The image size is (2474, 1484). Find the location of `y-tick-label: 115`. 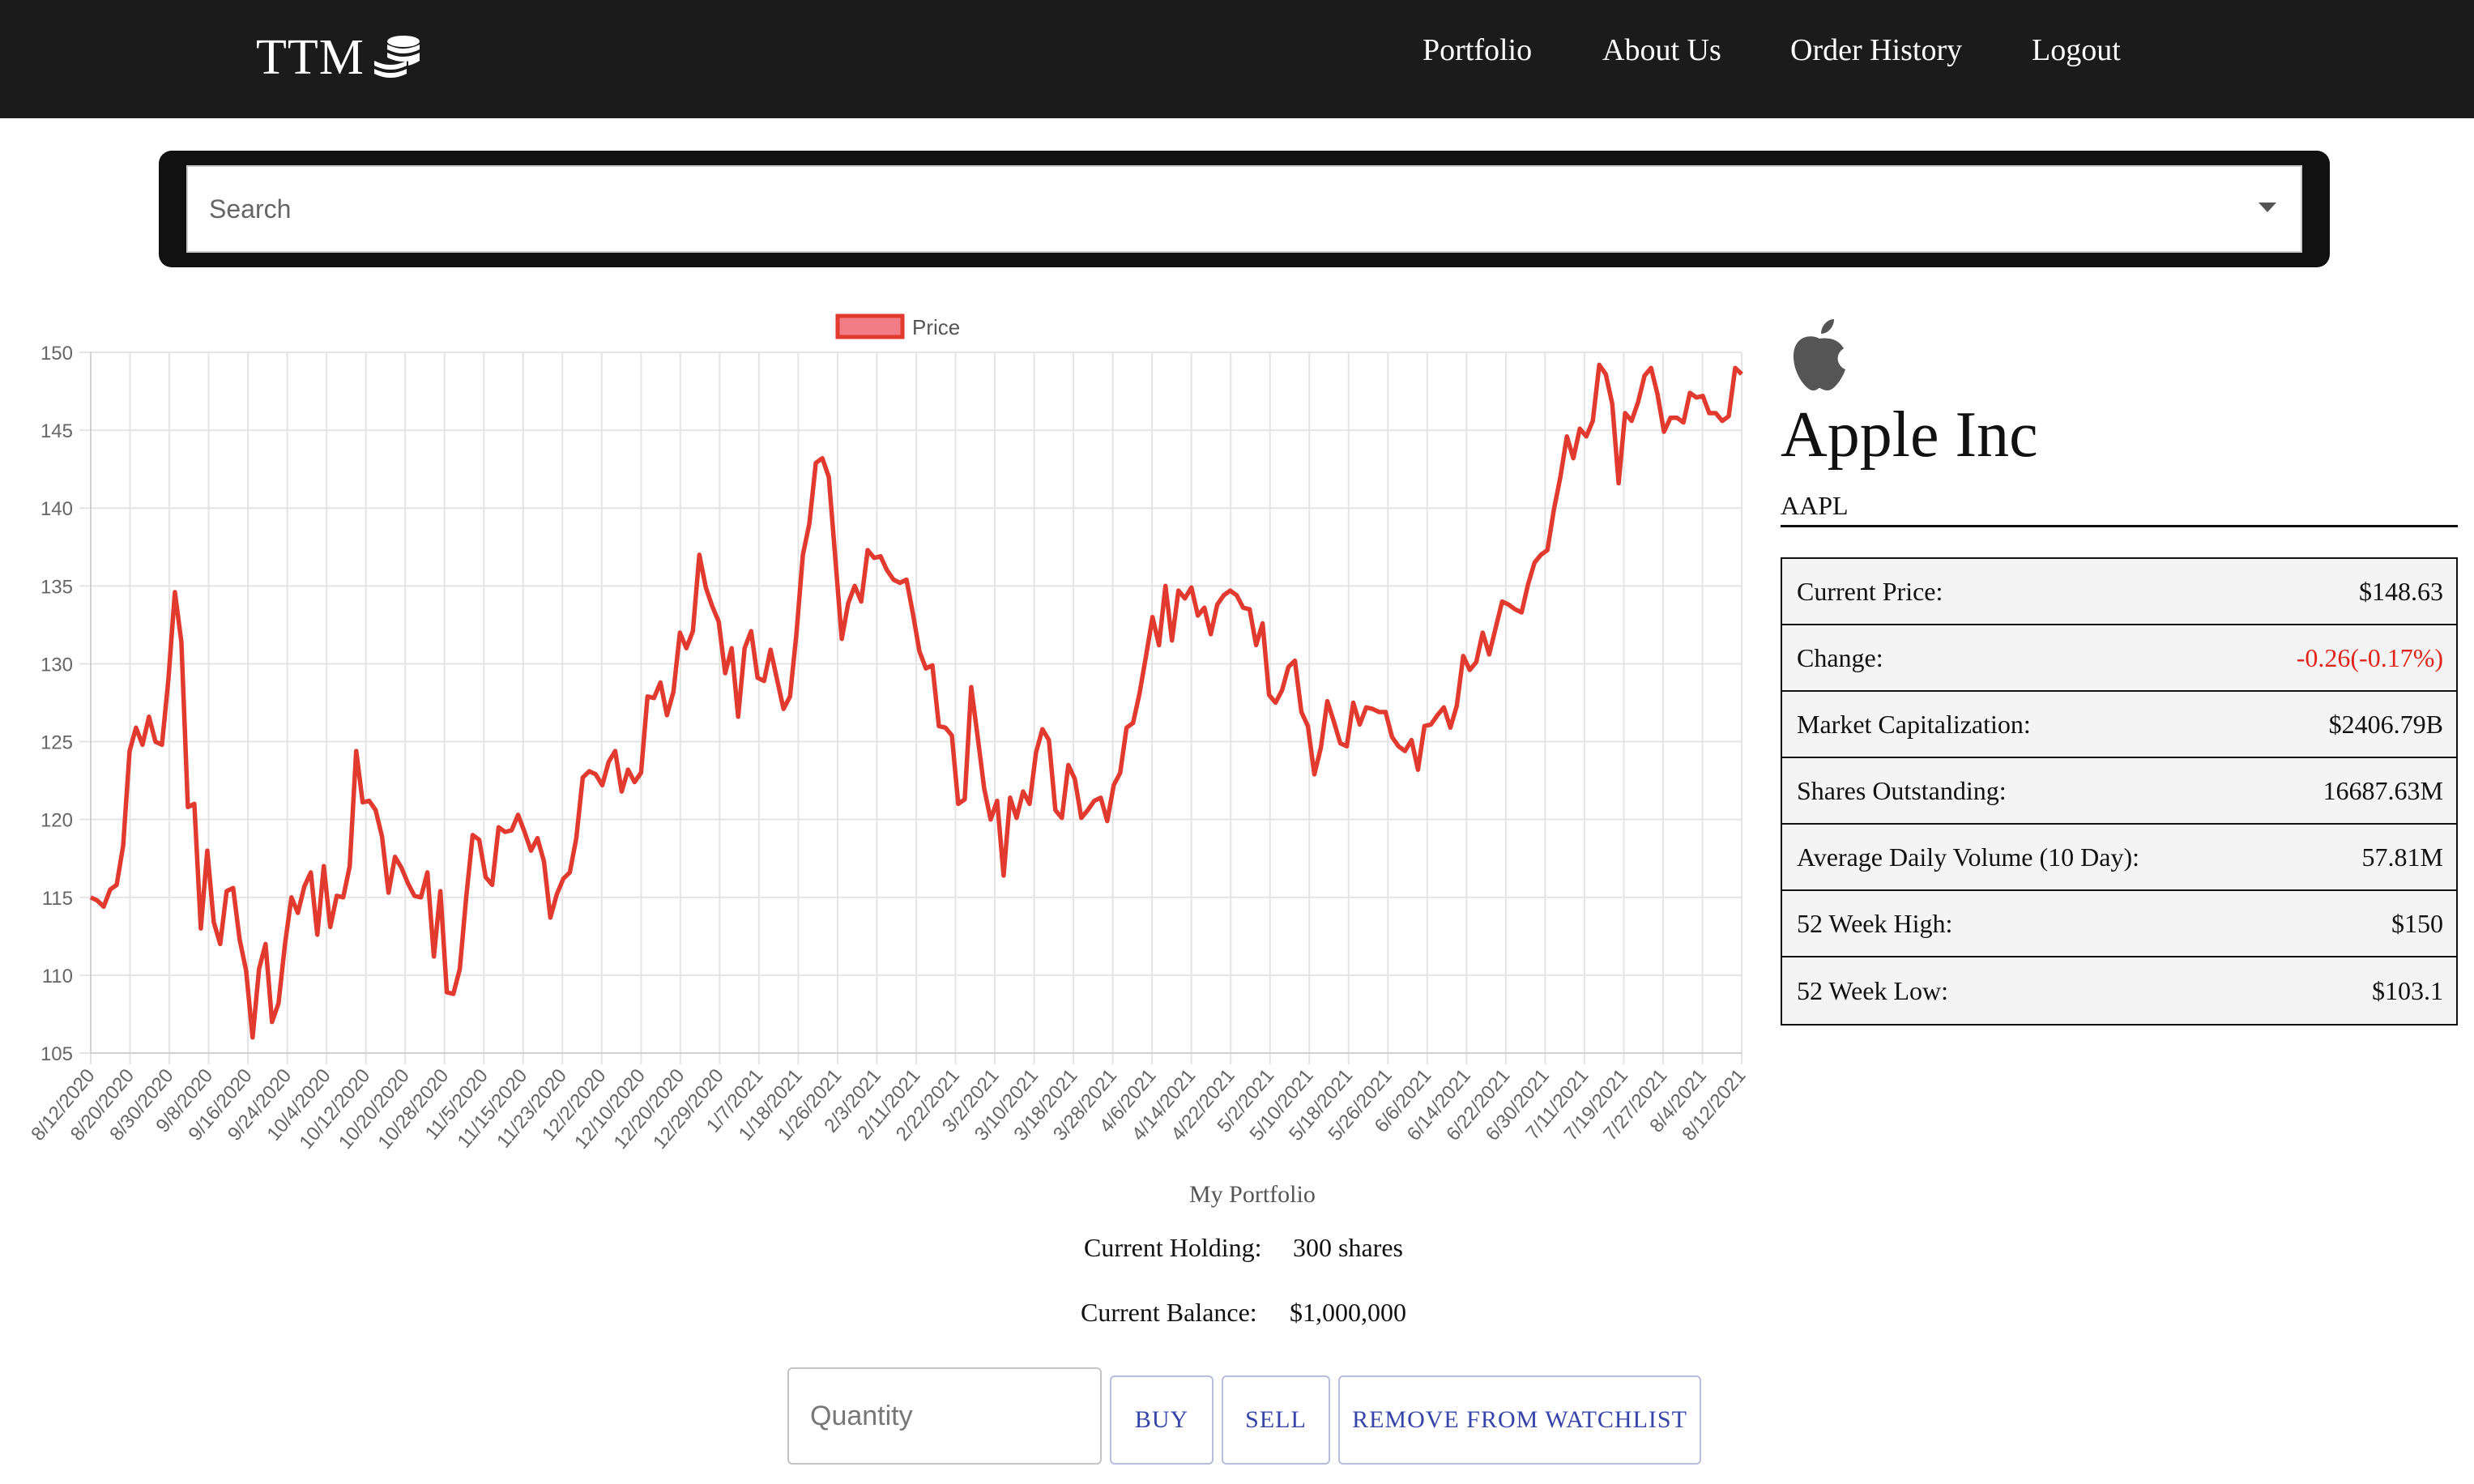

y-tick-label: 115 is located at coordinates (57, 899).